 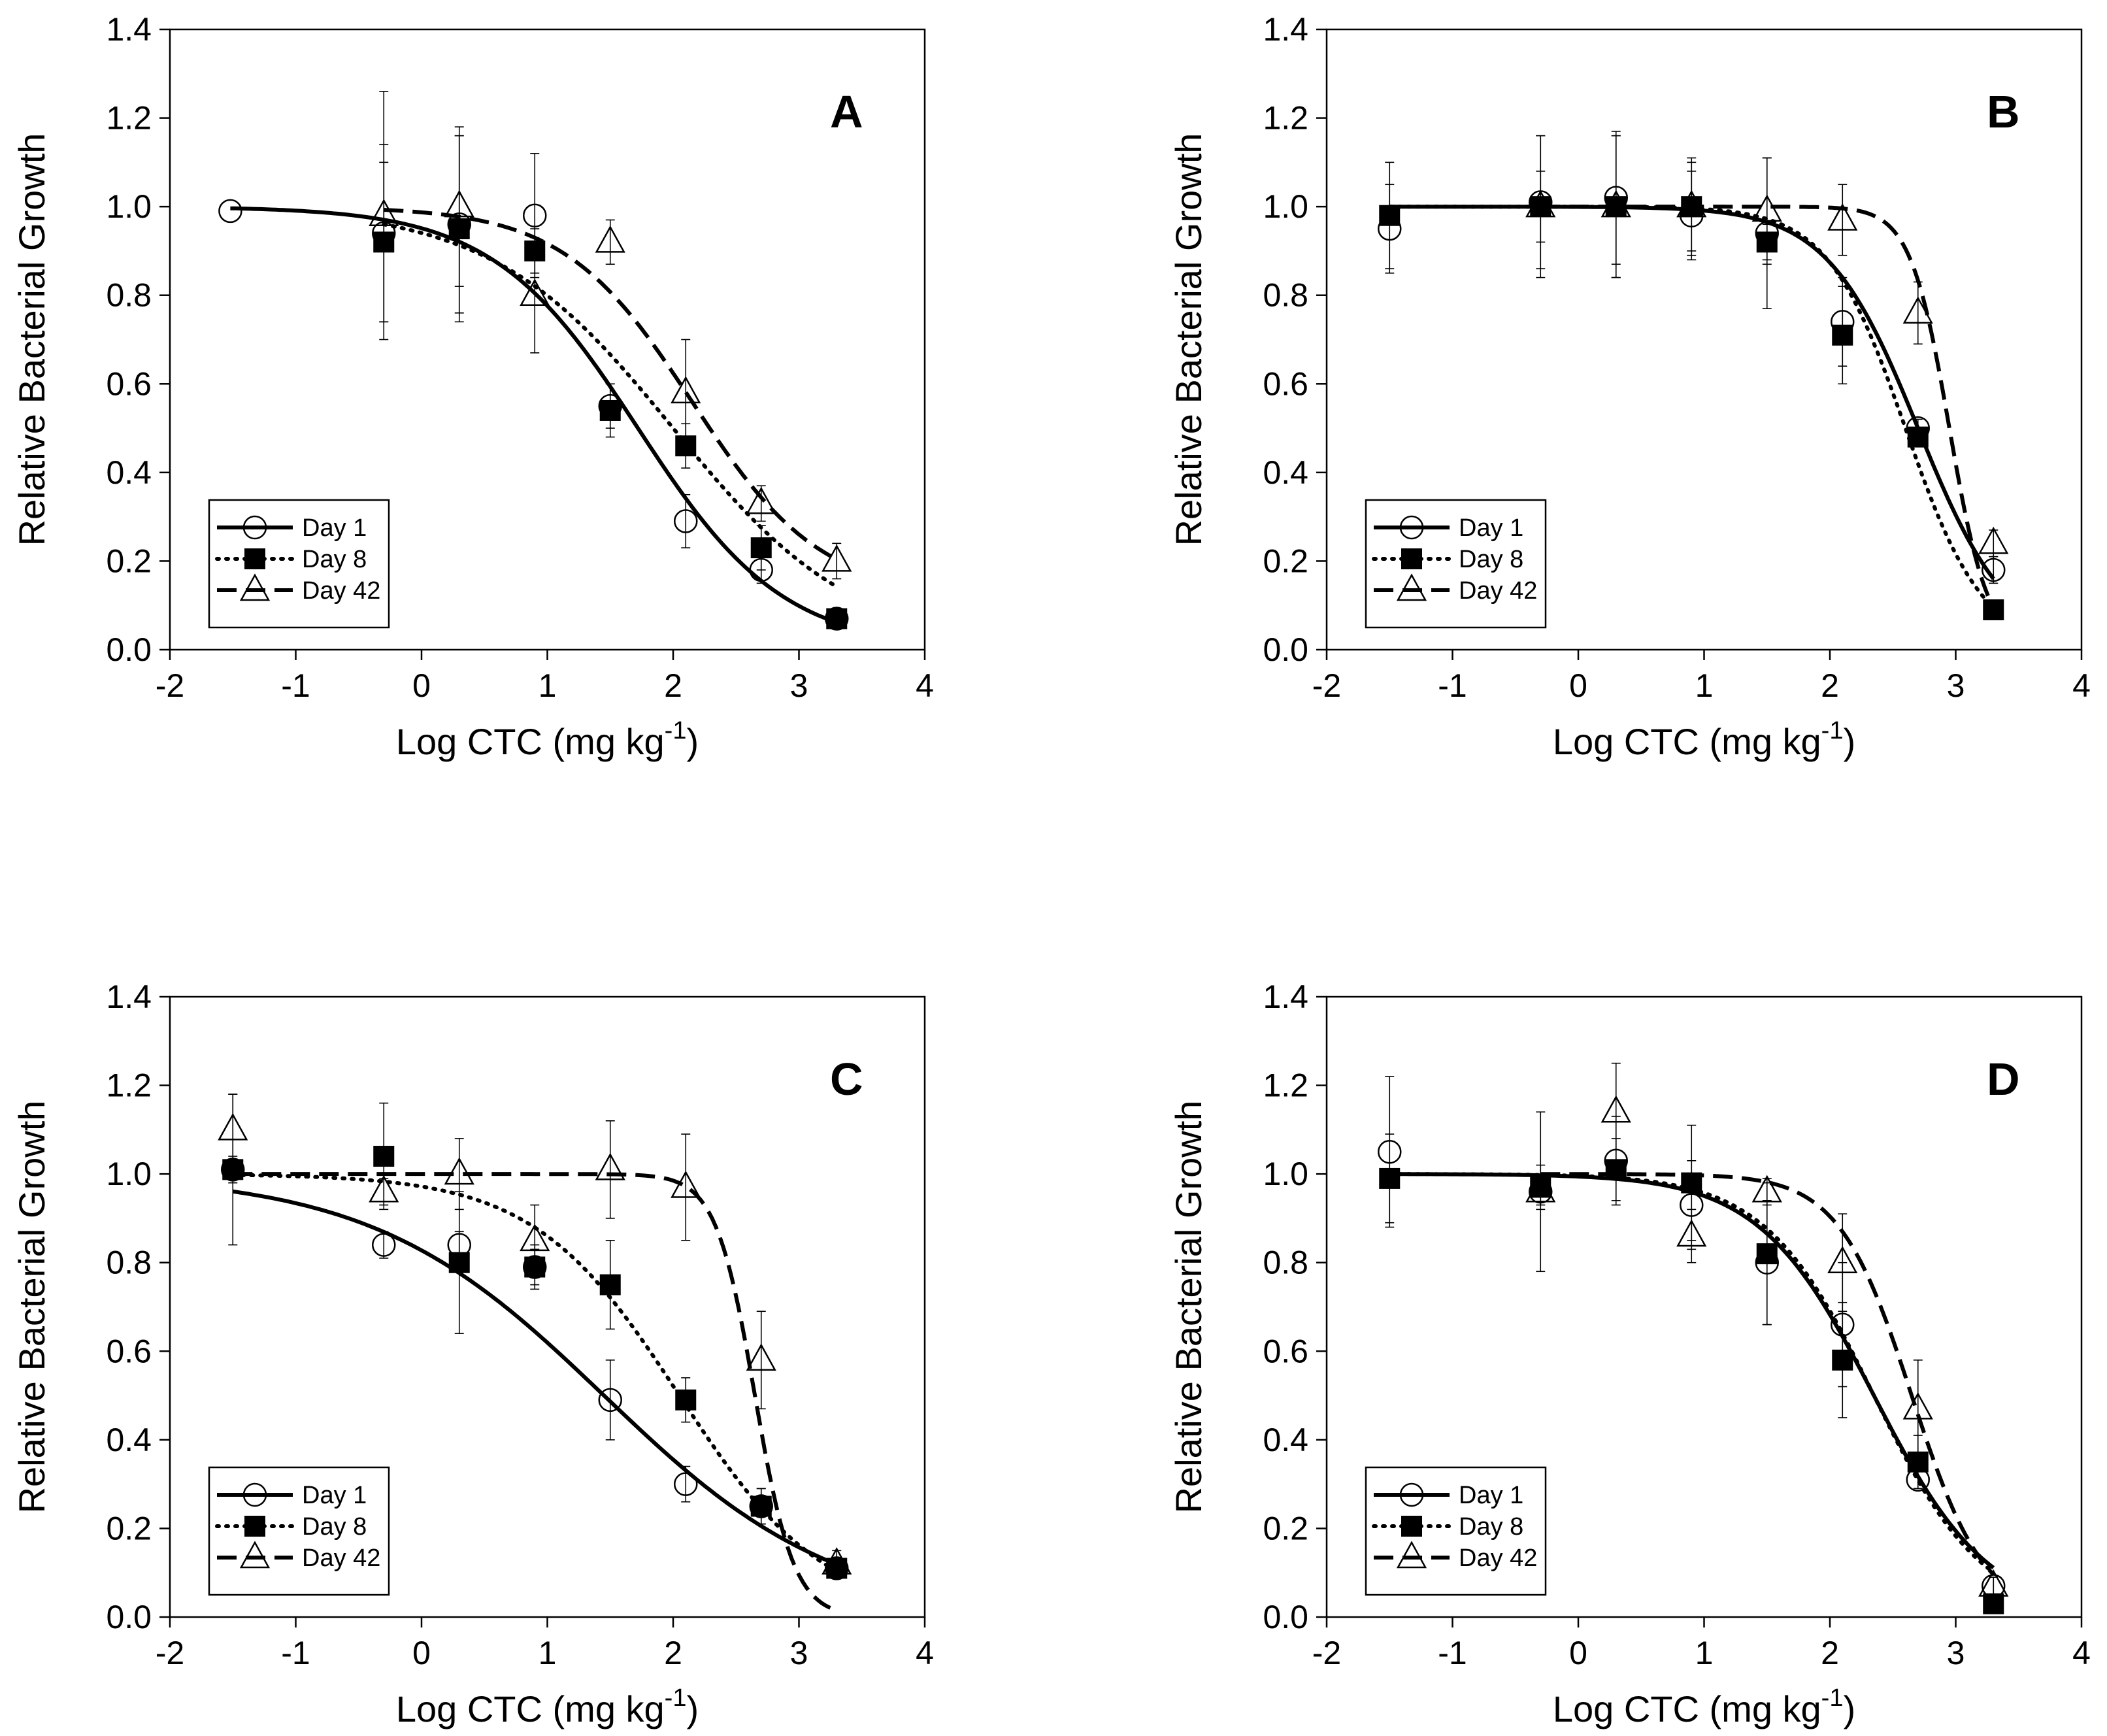 What do you see at coordinates (299, 1531) in the screenshot?
I see `legend-box` at bounding box center [299, 1531].